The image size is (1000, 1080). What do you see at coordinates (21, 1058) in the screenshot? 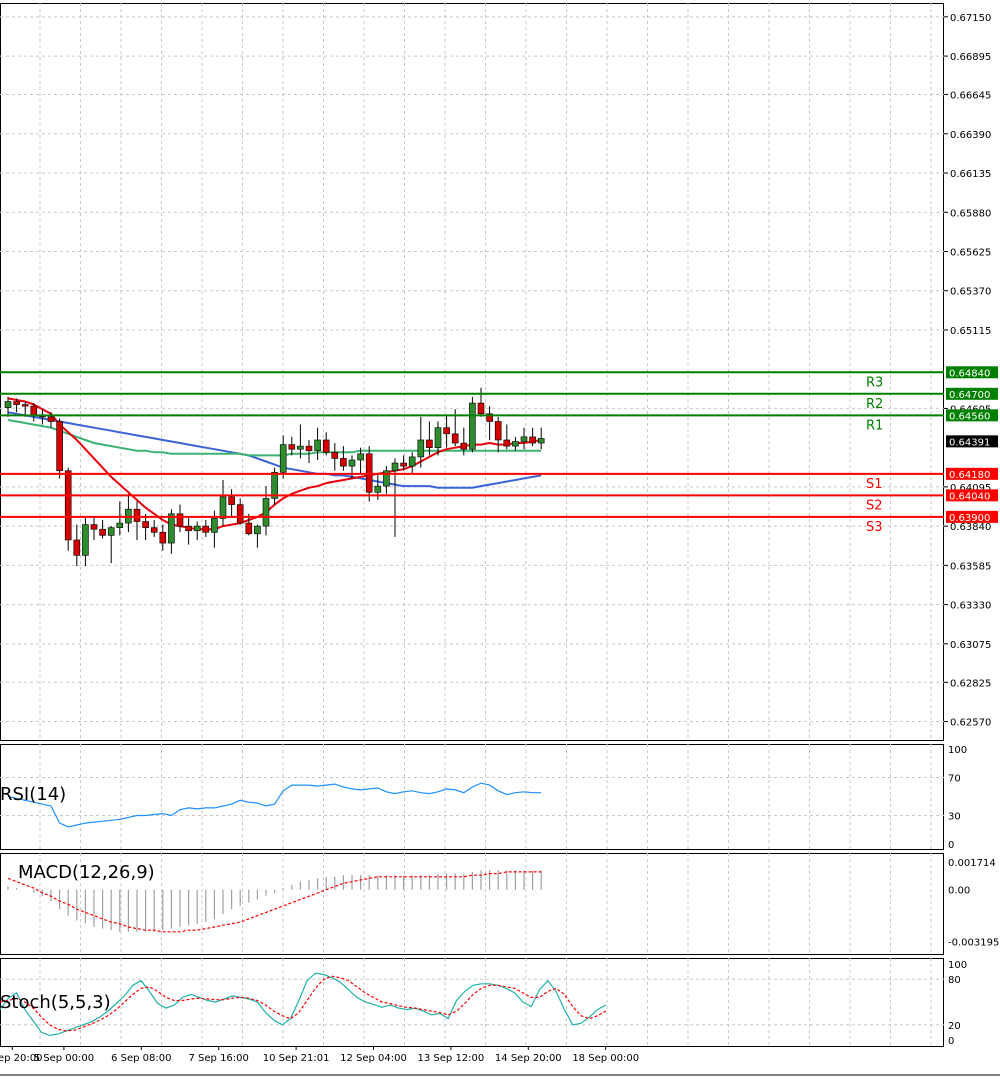
I see `date-tick-label: 4 Sep 20:00` at bounding box center [21, 1058].